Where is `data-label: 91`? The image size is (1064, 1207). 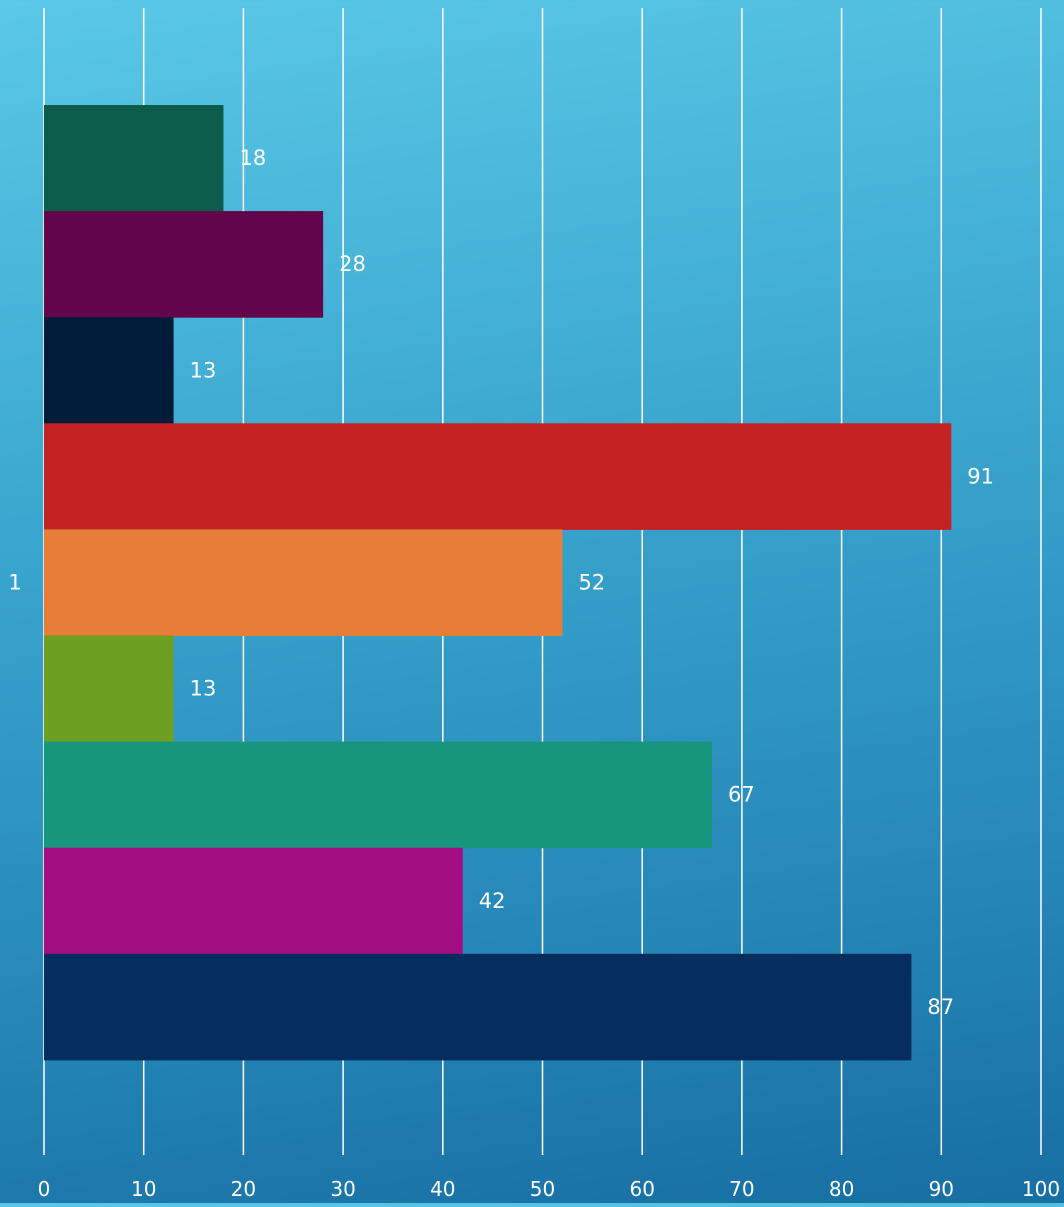
data-label: 91 is located at coordinates (980, 476).